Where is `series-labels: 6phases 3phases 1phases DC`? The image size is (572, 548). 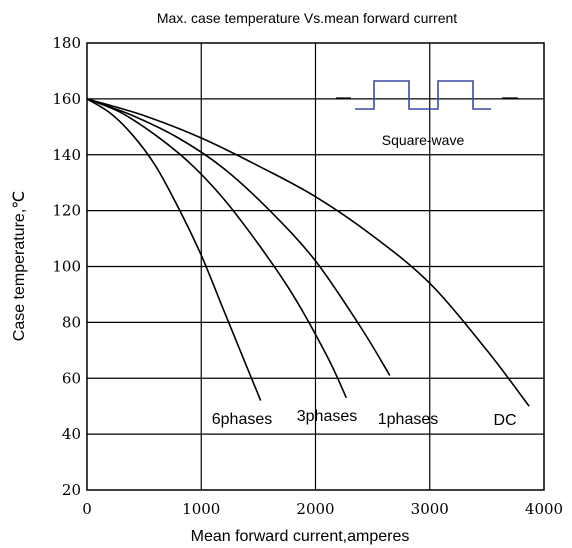
series-labels: 6phases 3phases 1phases DC is located at coordinates (364, 418).